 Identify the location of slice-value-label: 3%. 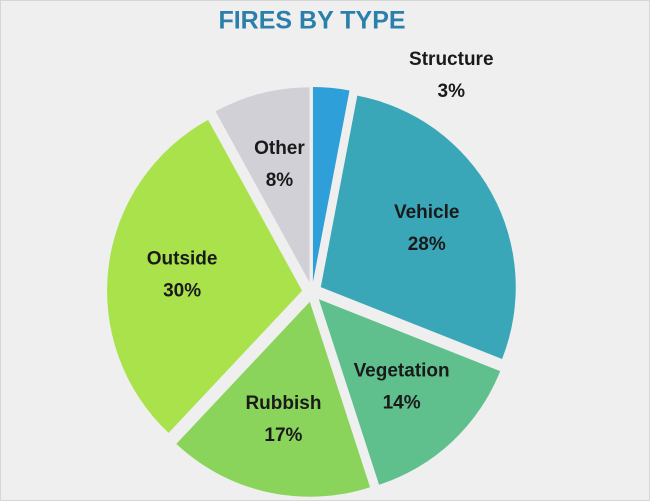
(452, 91).